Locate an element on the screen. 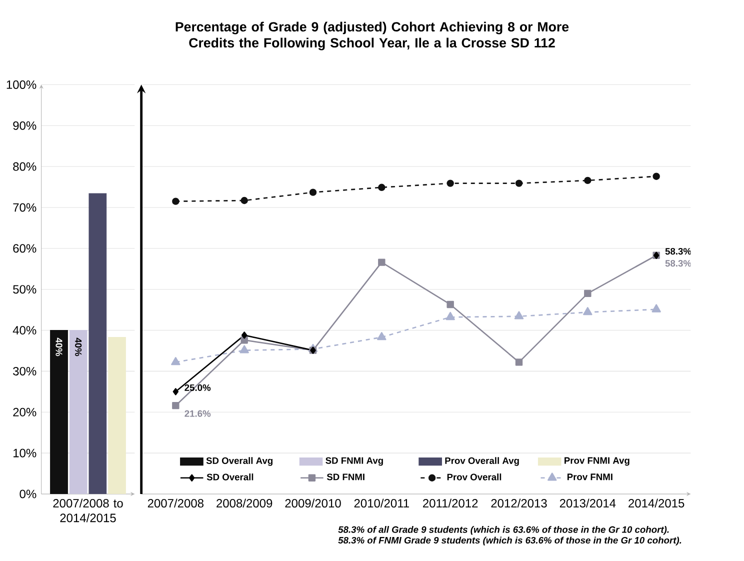  x-tick-label: 2007/2008 is located at coordinates (176, 503).